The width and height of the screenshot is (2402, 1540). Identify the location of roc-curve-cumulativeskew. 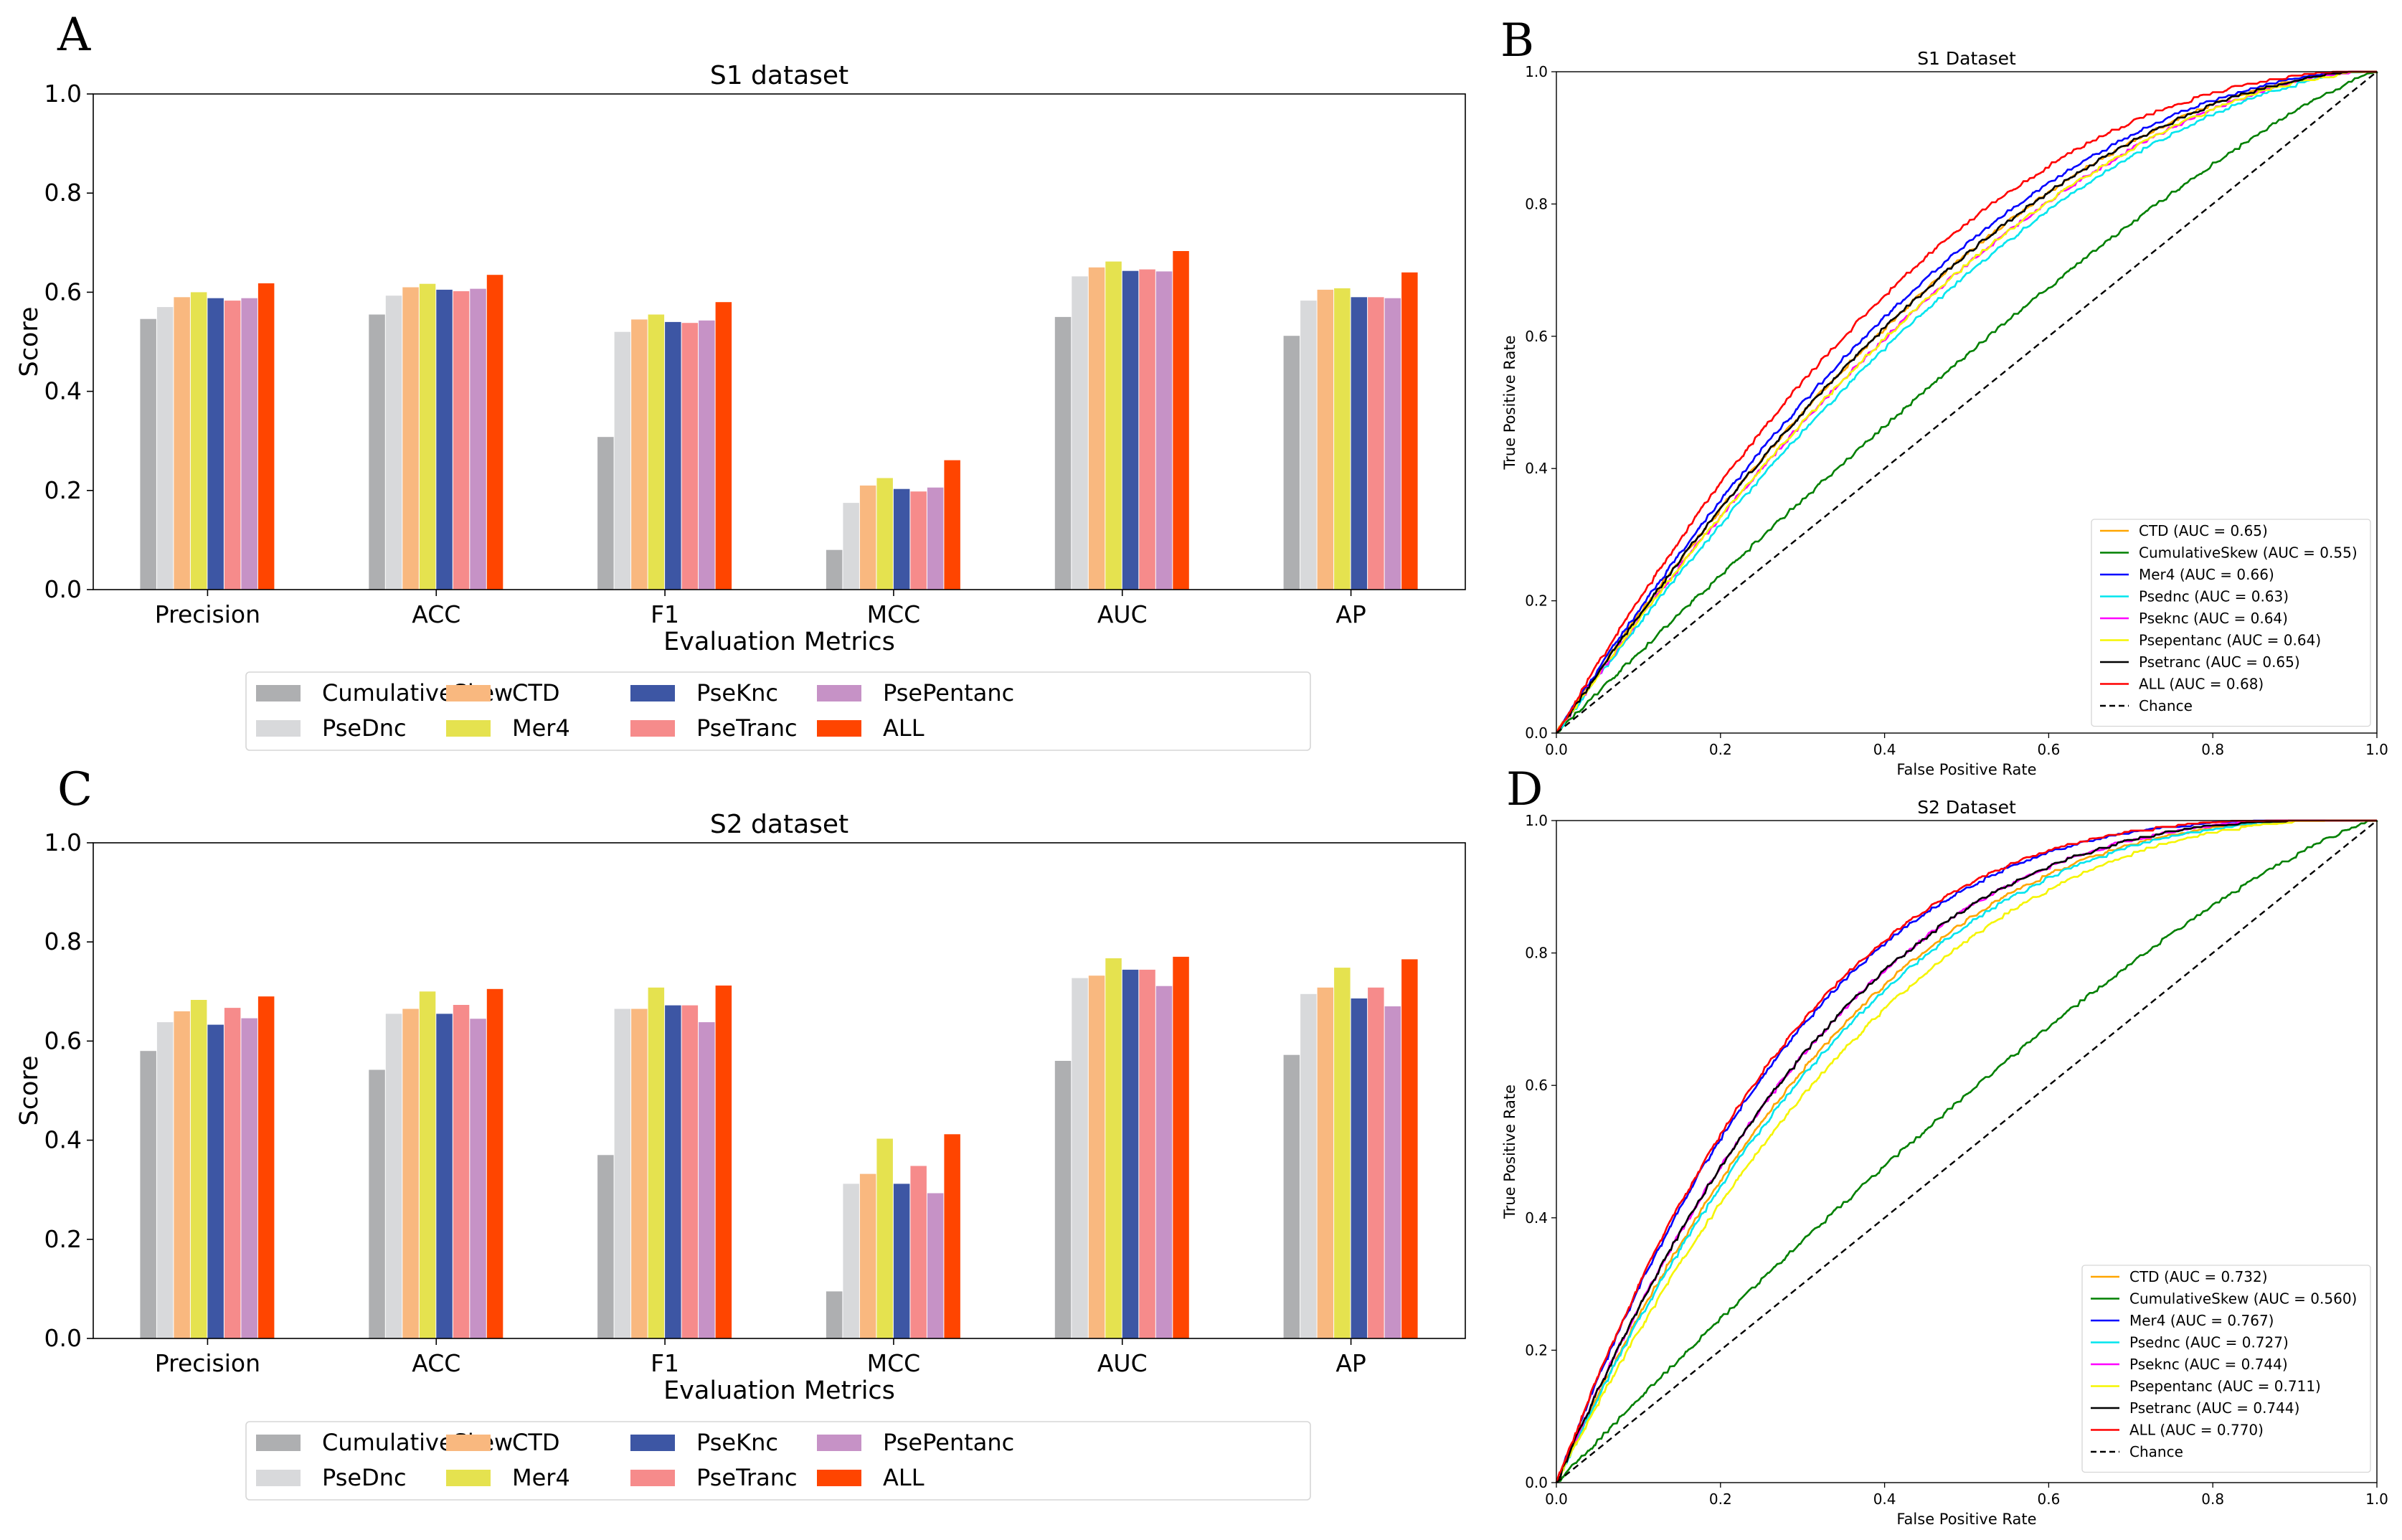
(1967, 402).